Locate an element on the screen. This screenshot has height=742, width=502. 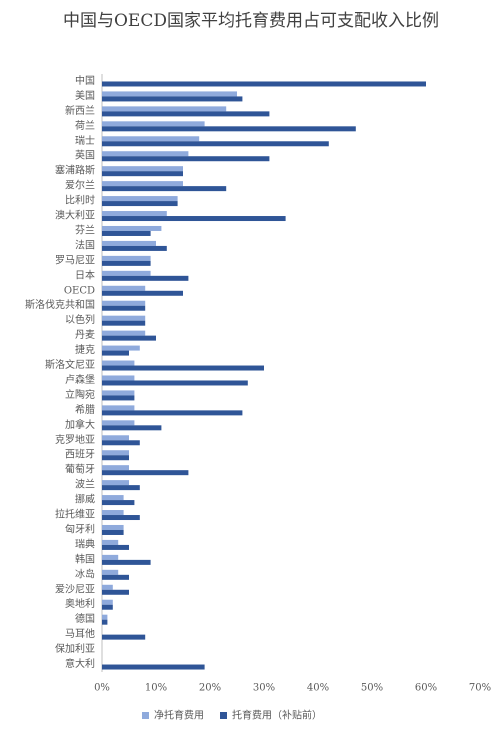
y-tick-label: 德国 is located at coordinates (85, 618).